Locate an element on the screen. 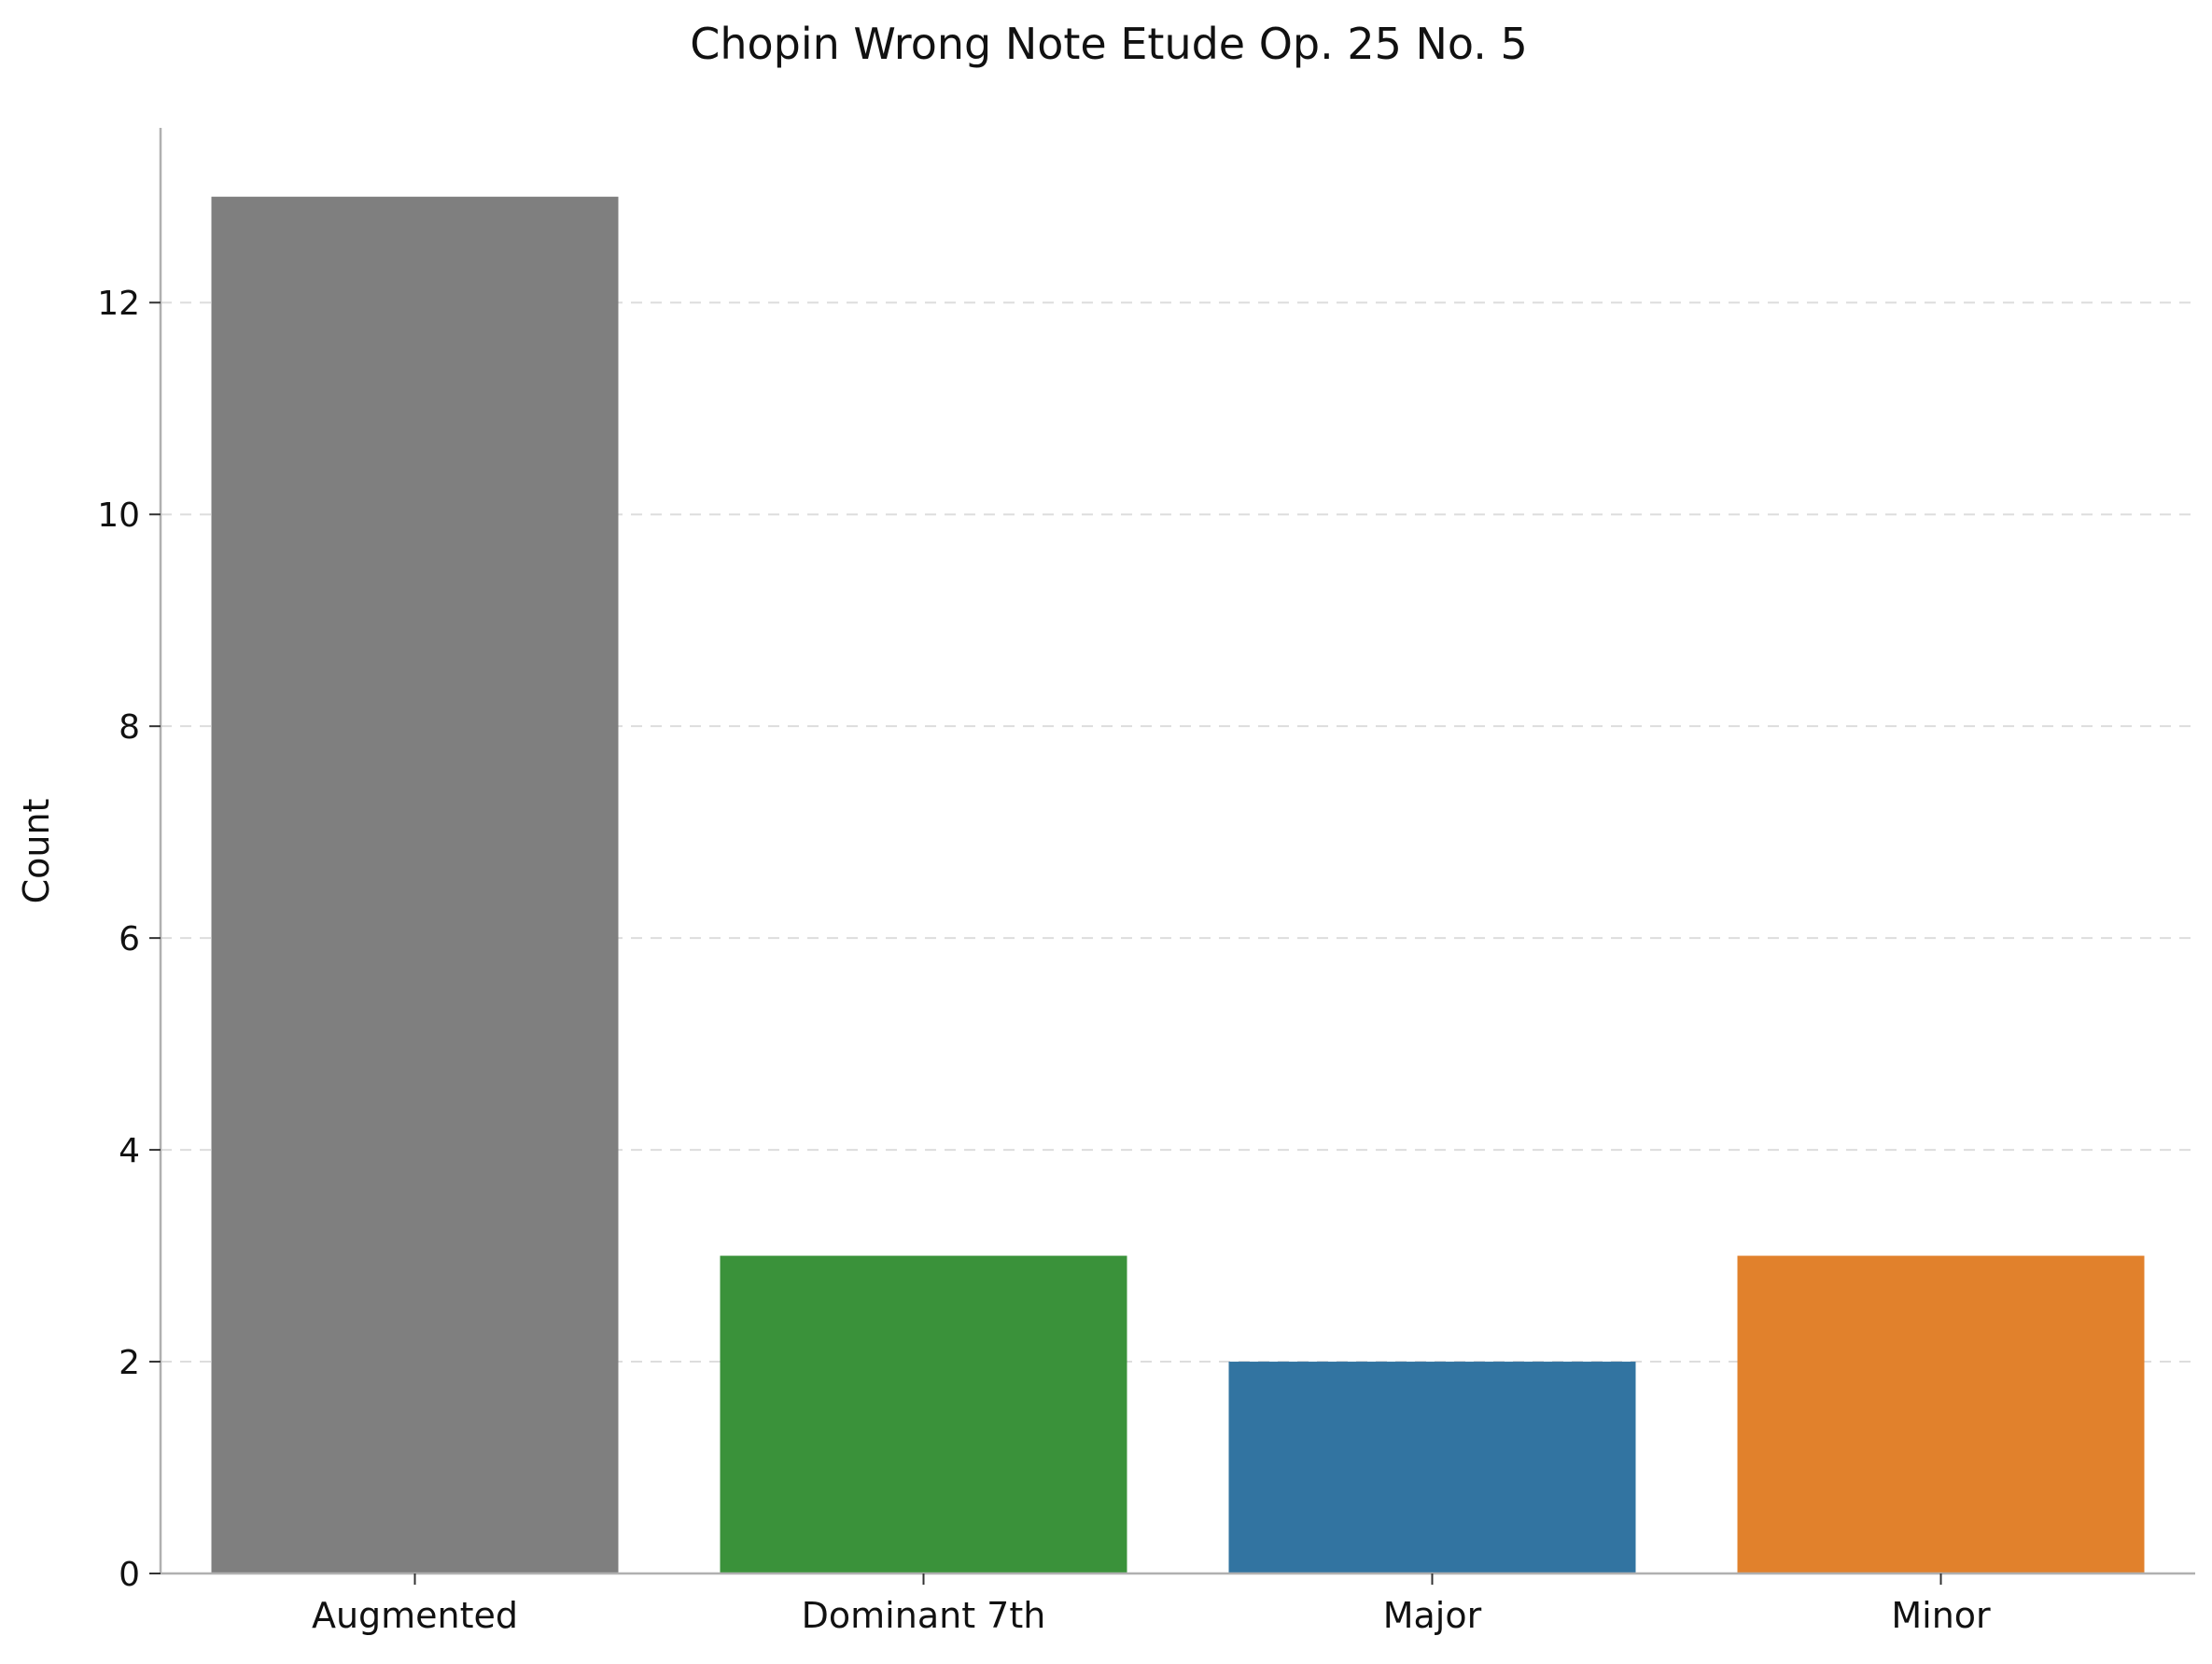 The width and height of the screenshot is (2212, 1664). y-ticks: 0 2 4 6 8 10 12 is located at coordinates (129, 939).